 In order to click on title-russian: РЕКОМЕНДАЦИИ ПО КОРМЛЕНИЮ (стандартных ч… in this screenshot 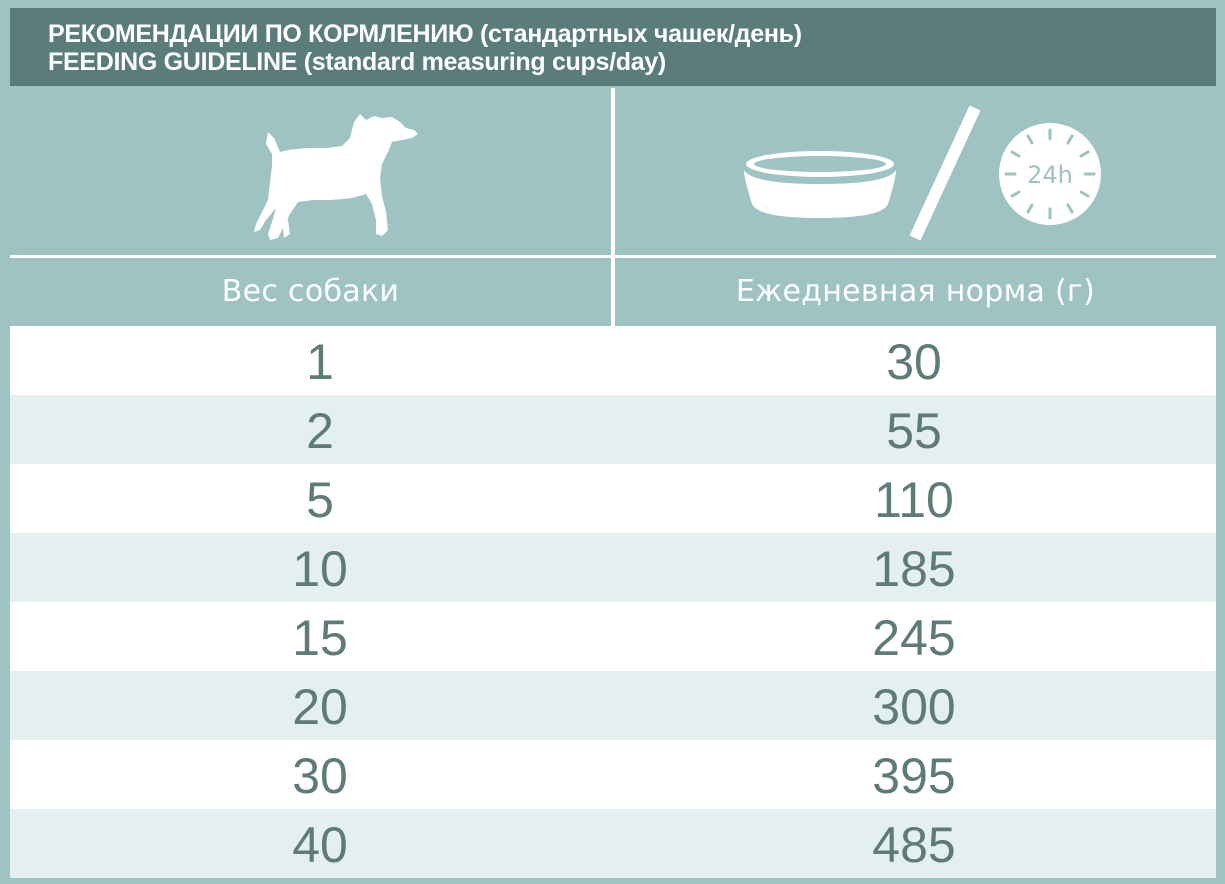, I will do `click(425, 34)`.